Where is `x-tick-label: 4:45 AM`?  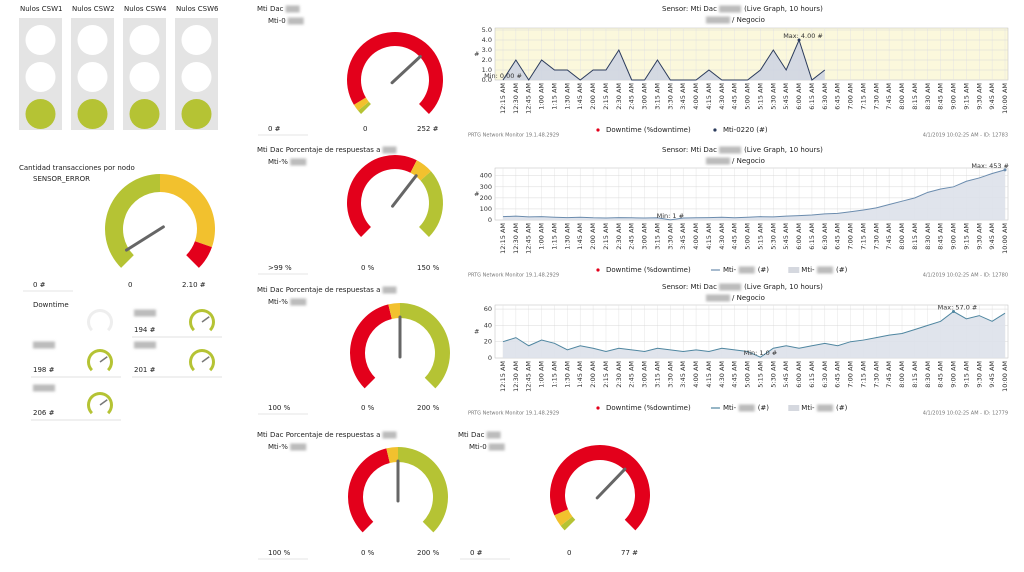
x-tick-label: 4:45 AM is located at coordinates (735, 96).